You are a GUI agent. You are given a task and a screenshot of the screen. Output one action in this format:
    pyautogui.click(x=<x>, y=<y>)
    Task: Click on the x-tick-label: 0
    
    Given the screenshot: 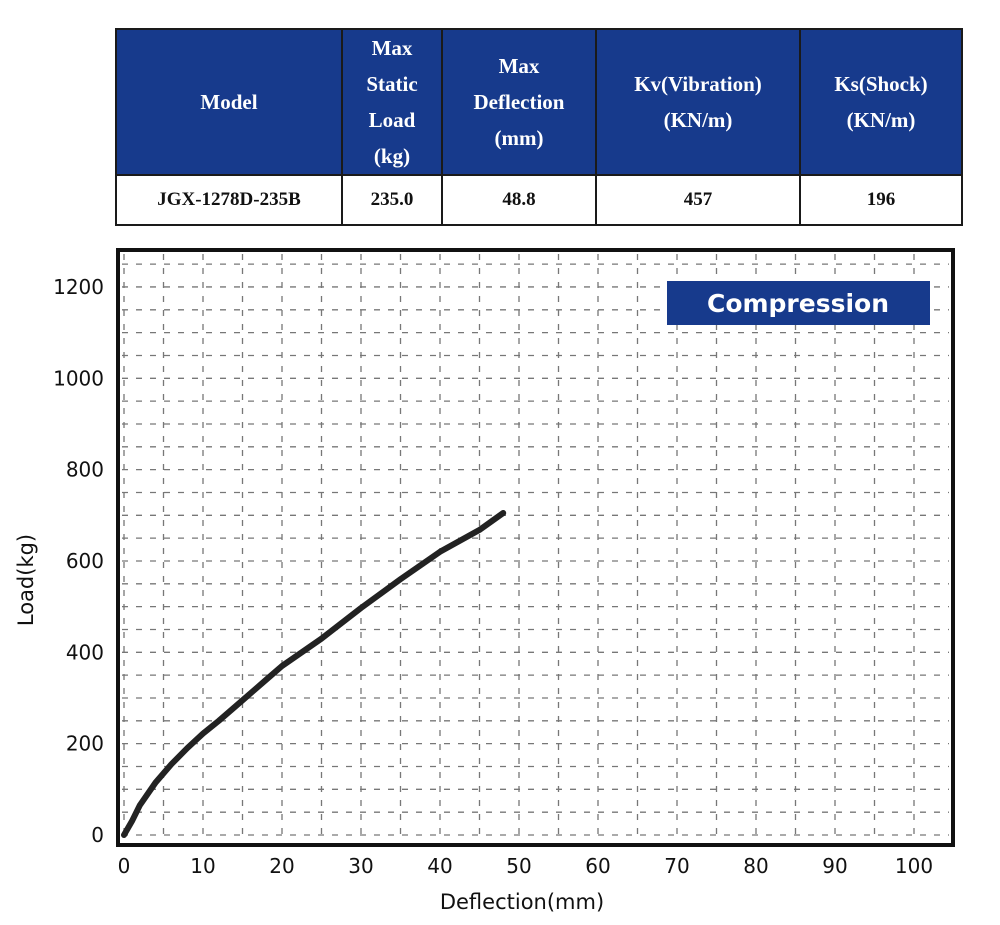 What is the action you would take?
    pyautogui.click(x=124, y=866)
    